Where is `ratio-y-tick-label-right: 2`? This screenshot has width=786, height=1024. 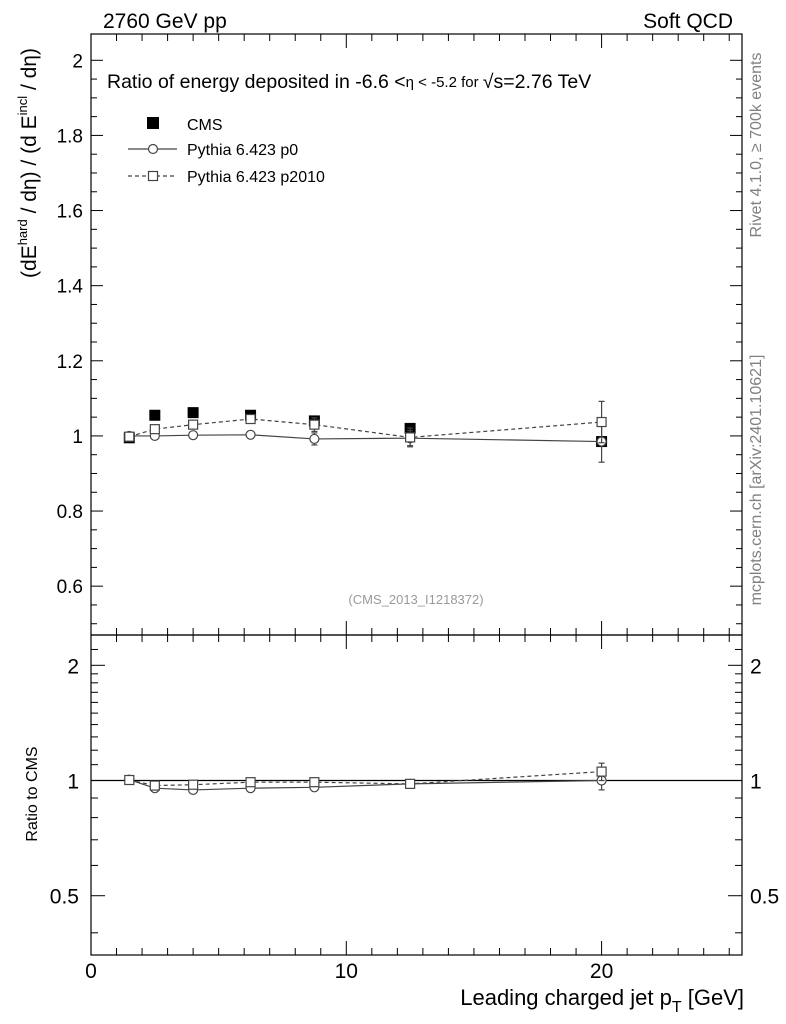
ratio-y-tick-label-right: 2 is located at coordinates (756, 666).